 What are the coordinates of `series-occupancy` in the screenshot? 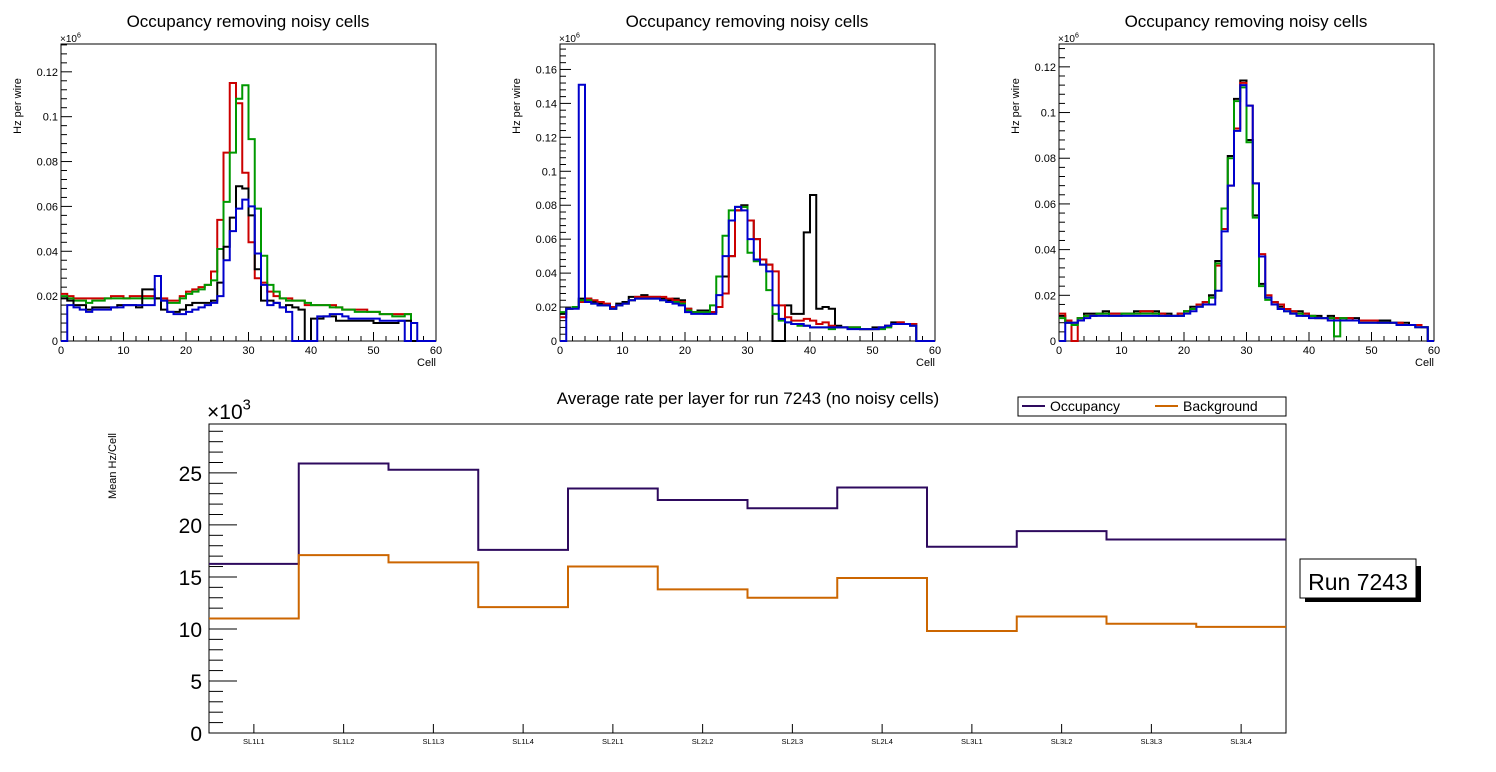 It's located at (747, 513).